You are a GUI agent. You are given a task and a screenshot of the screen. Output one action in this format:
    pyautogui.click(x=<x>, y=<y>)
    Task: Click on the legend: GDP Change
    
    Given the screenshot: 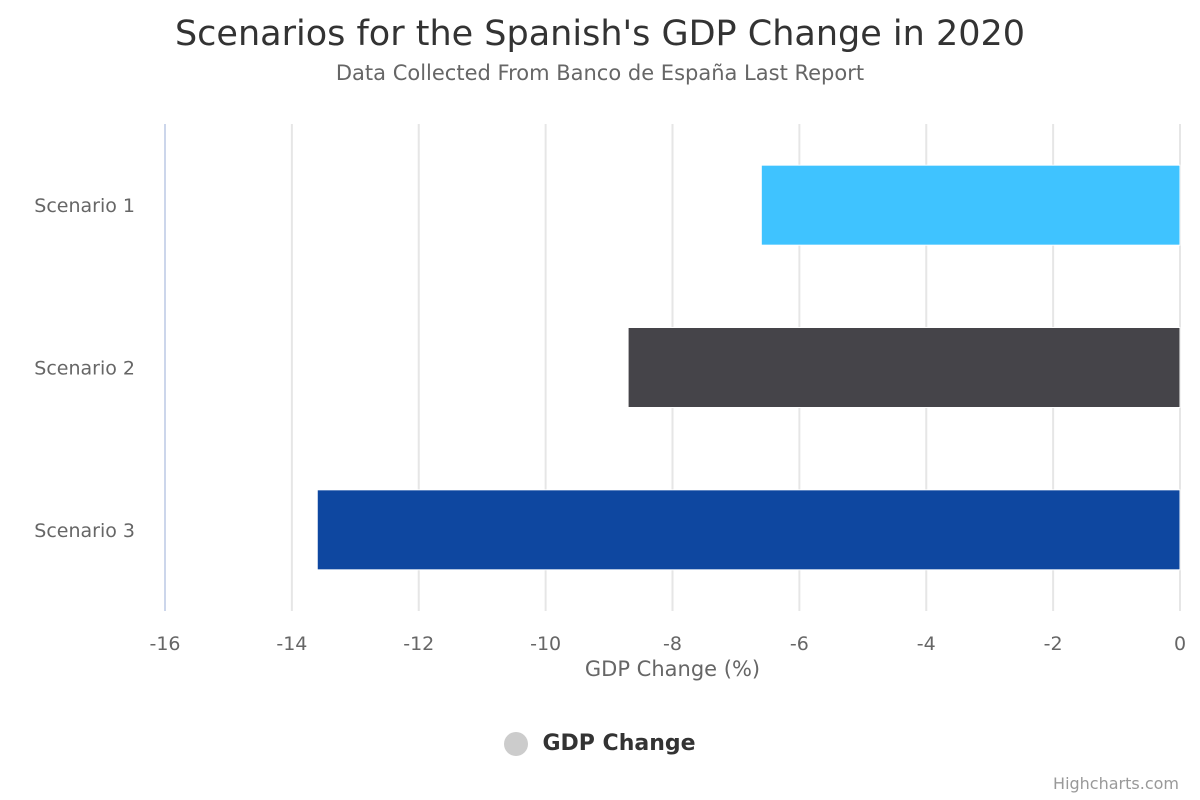 What is the action you would take?
    pyautogui.click(x=600, y=743)
    